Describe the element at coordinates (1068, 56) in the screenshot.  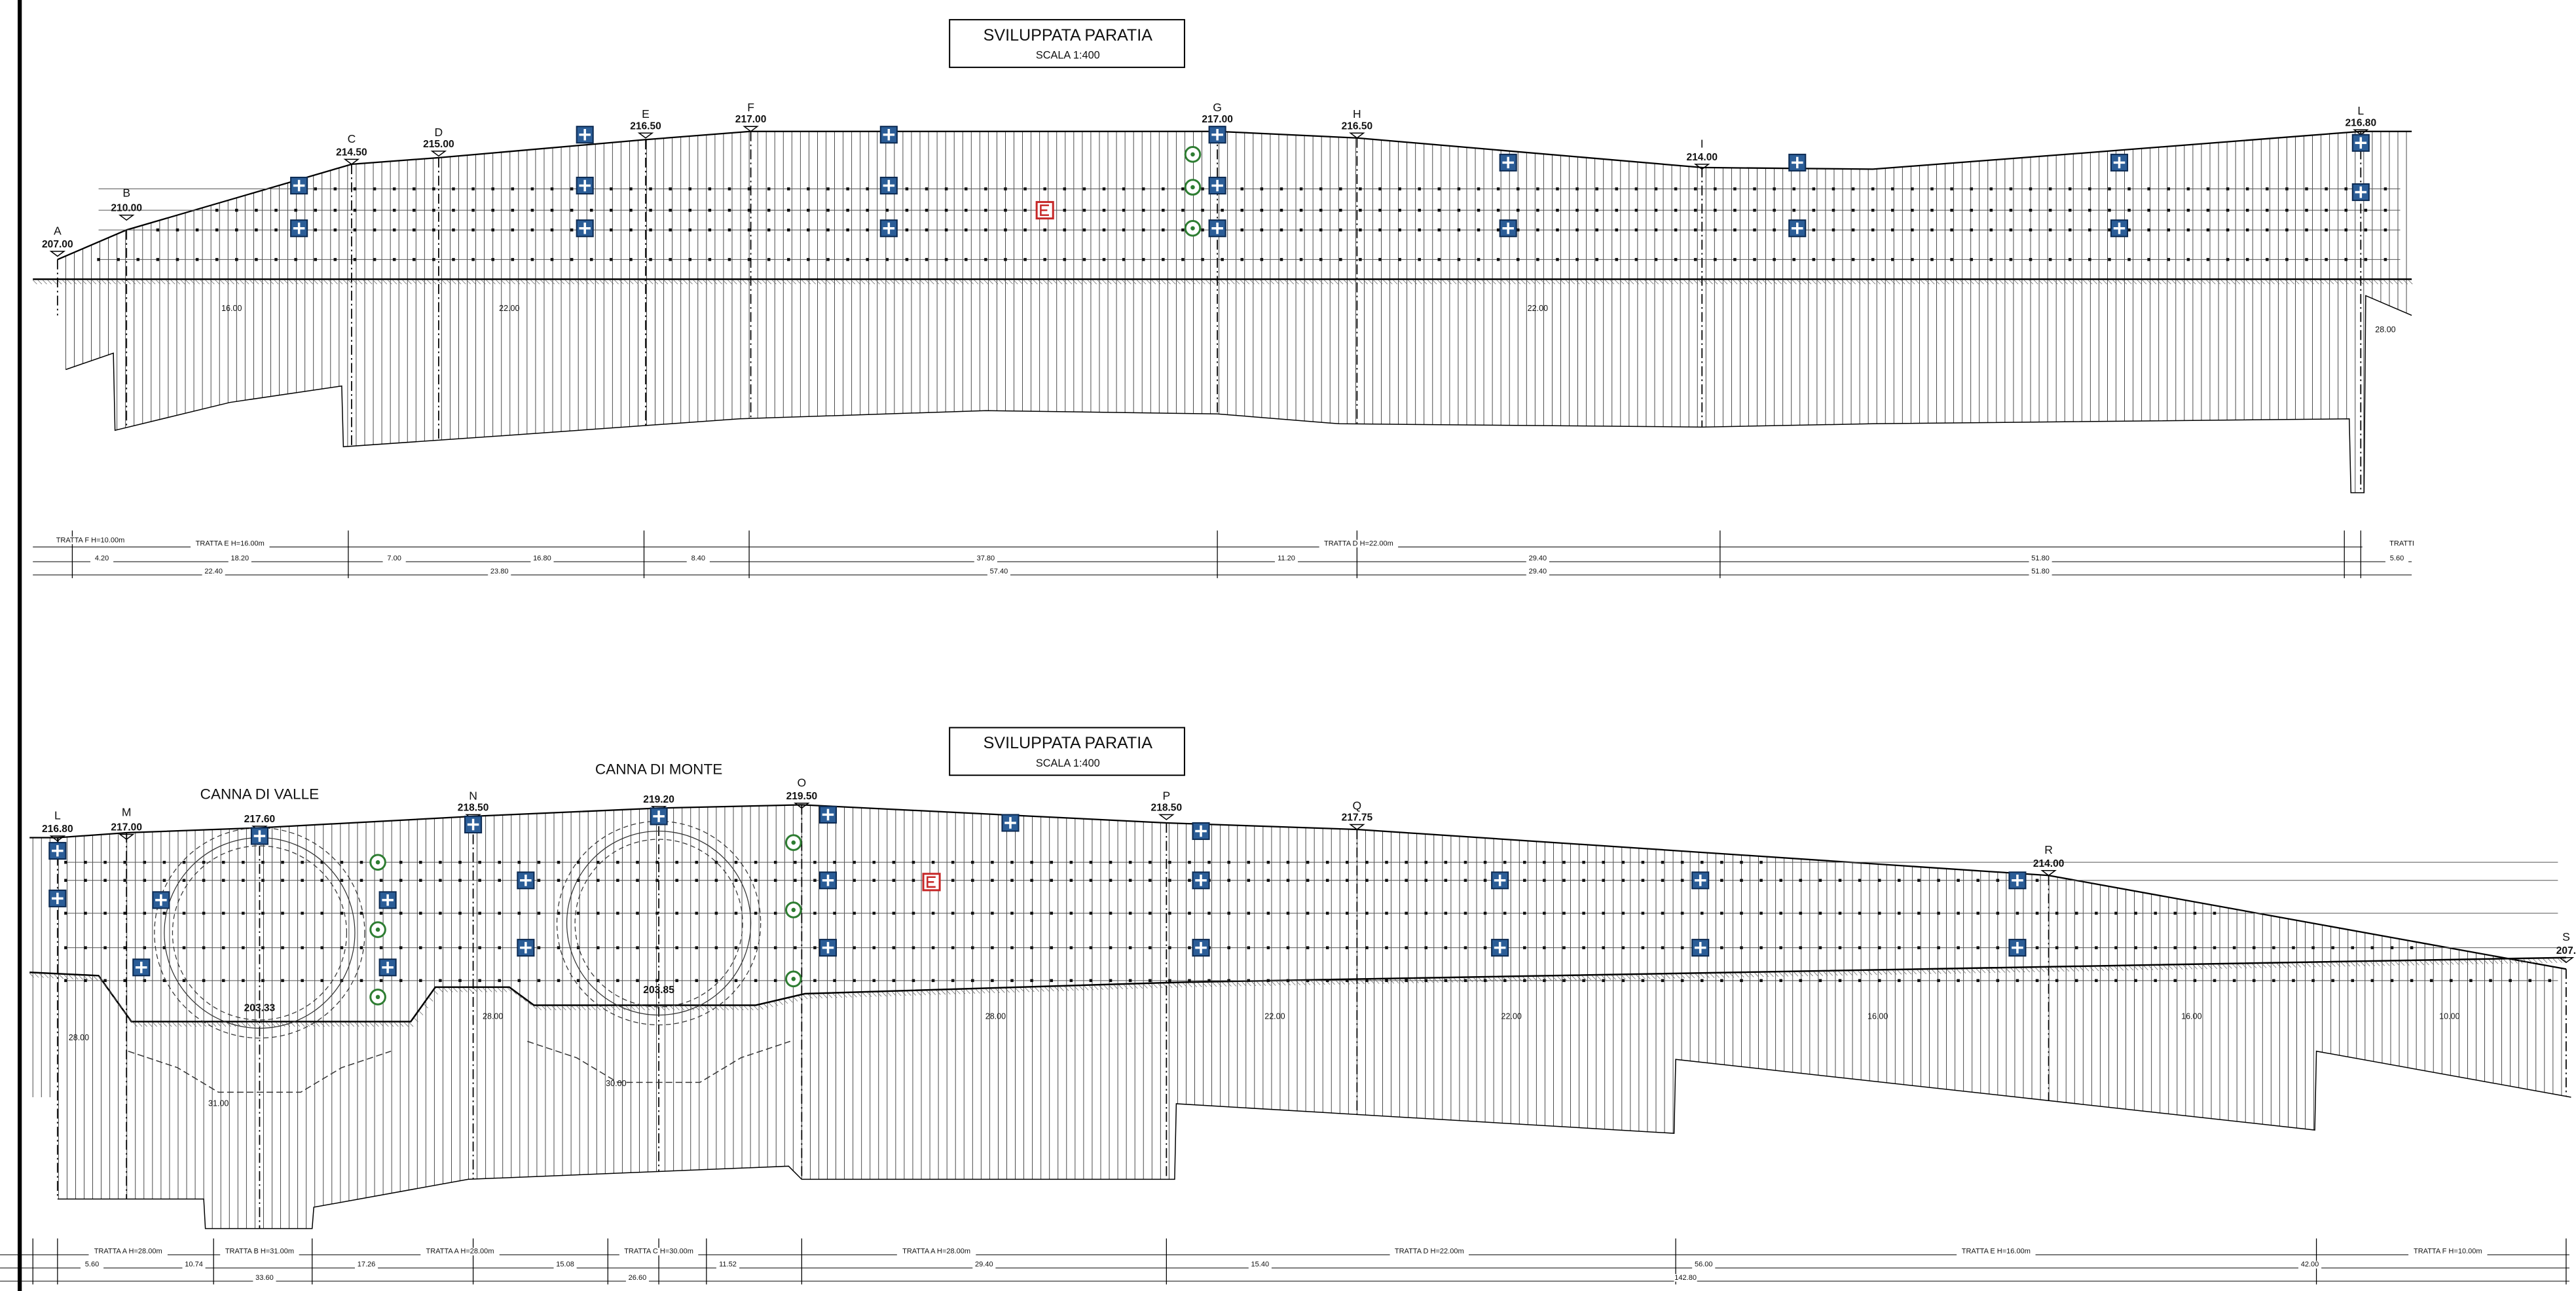
I see `scale: SCALA 1:400` at that location.